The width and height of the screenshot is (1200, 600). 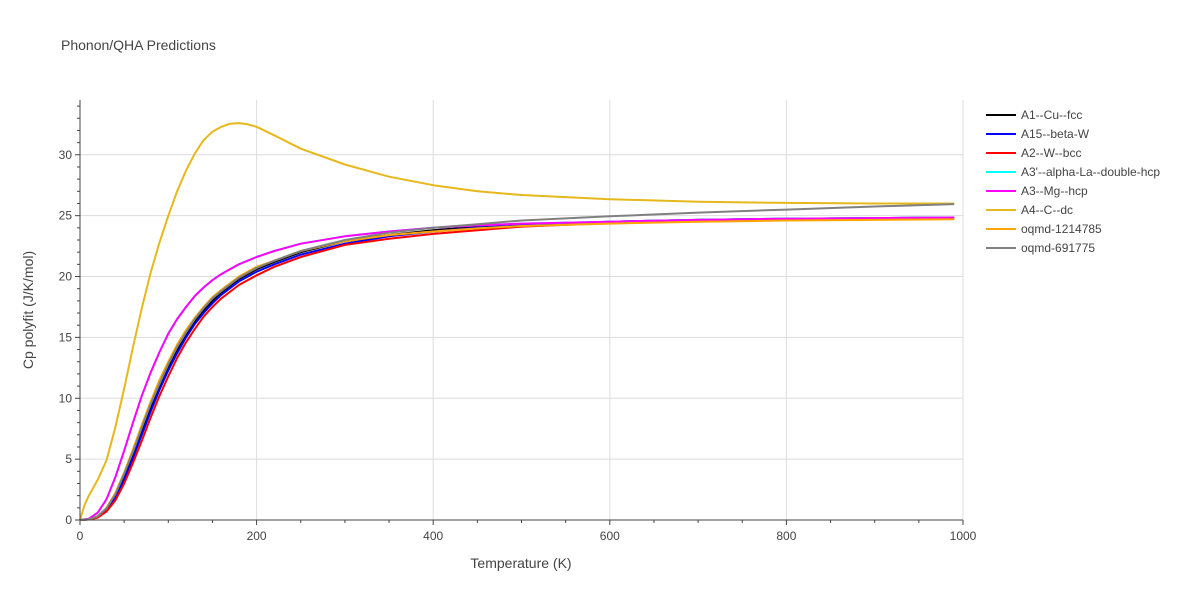 What do you see at coordinates (80, 536) in the screenshot?
I see `x-tick-label: 0` at bounding box center [80, 536].